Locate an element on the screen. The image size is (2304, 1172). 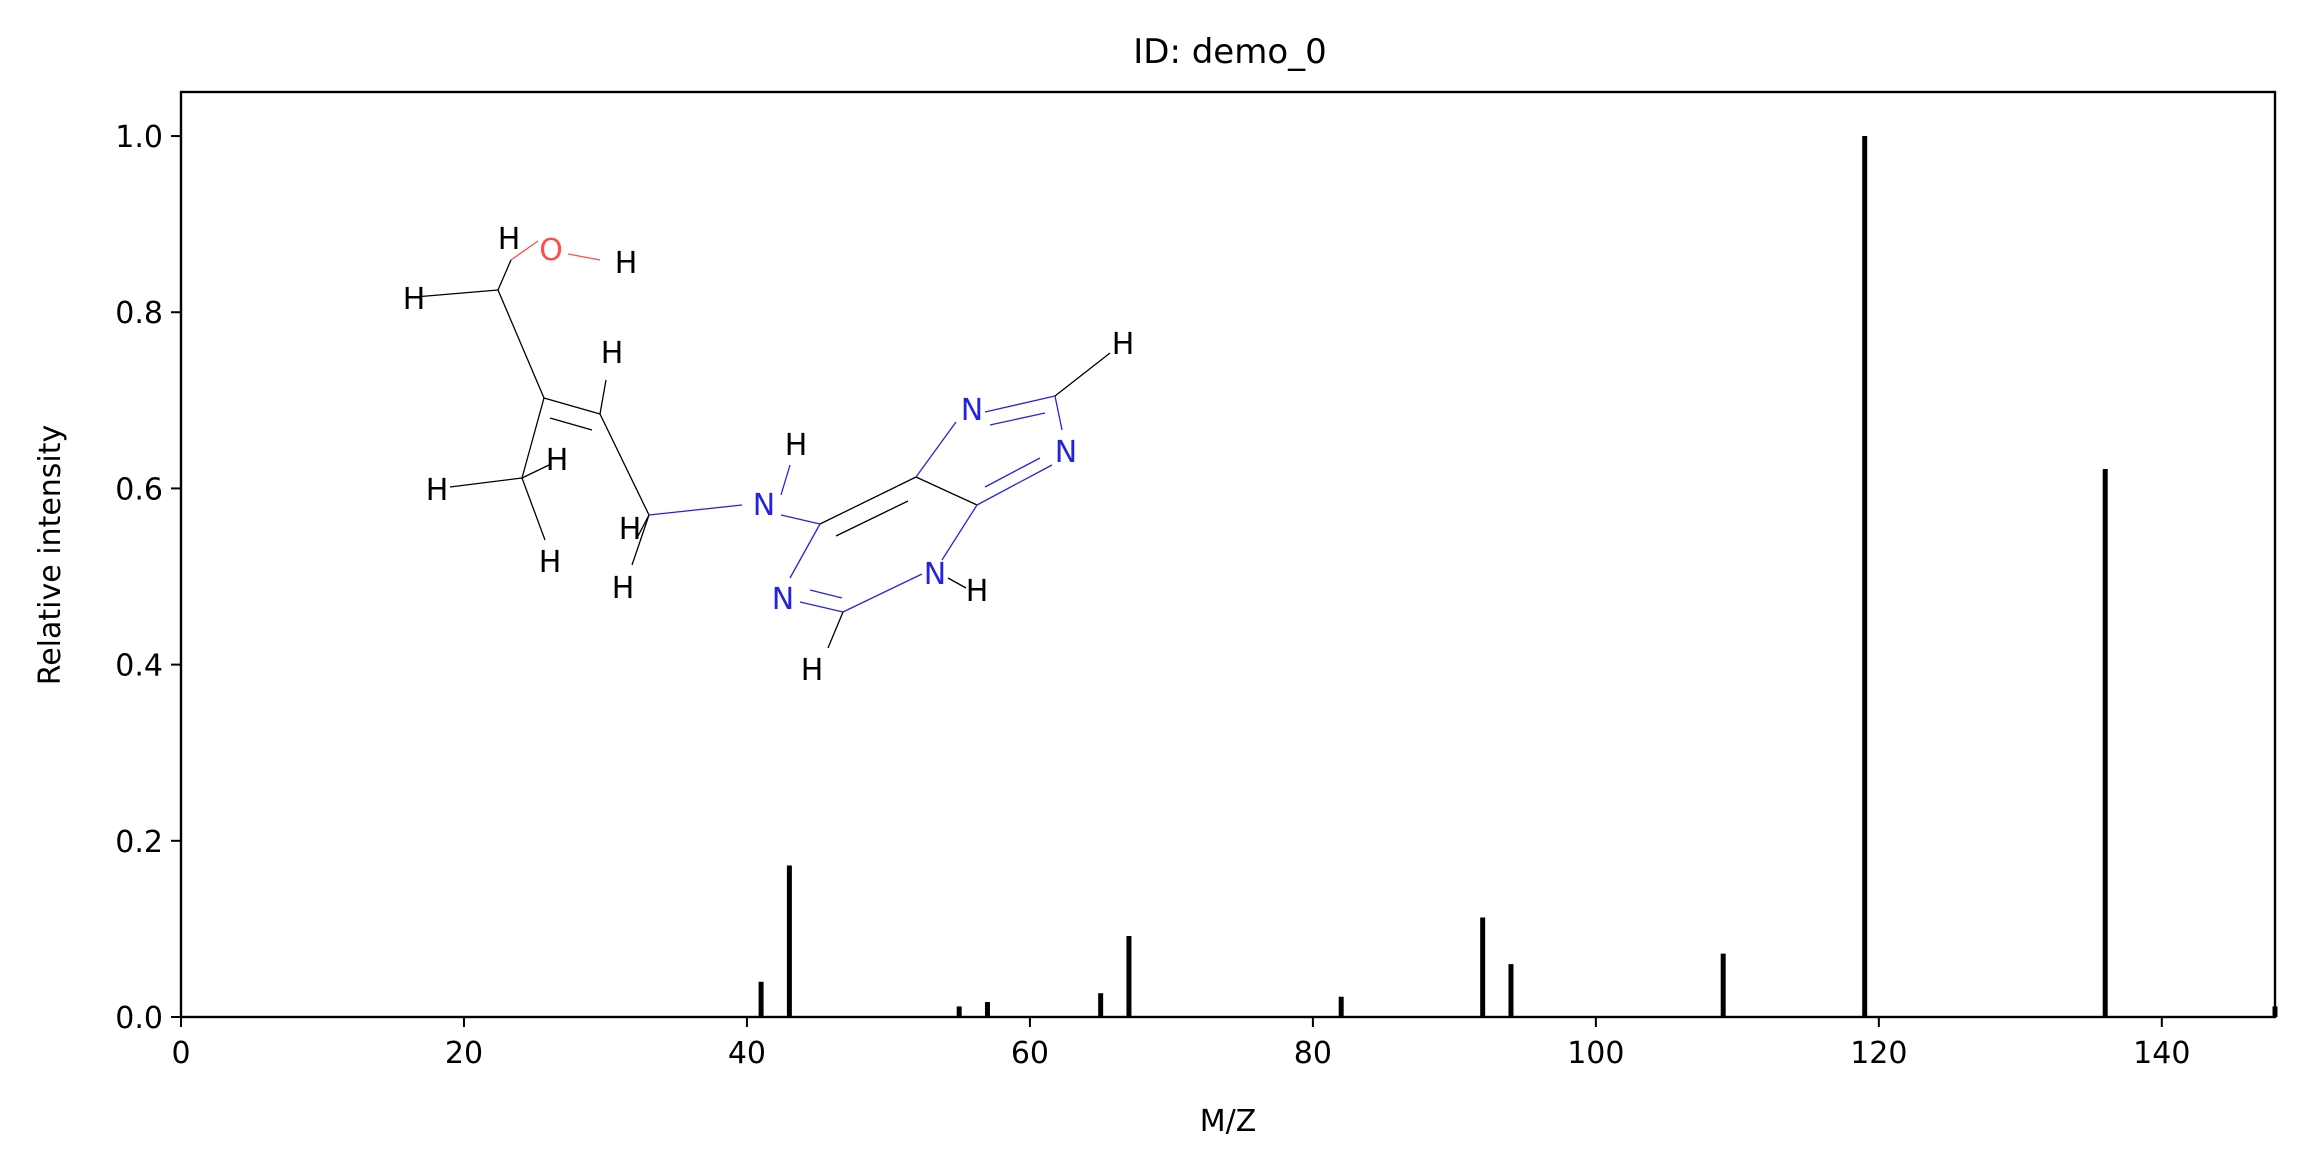
y-axis-ticks: 0.0 0.2 0.4 0.6 0.8 1.0 is located at coordinates (148, 578).